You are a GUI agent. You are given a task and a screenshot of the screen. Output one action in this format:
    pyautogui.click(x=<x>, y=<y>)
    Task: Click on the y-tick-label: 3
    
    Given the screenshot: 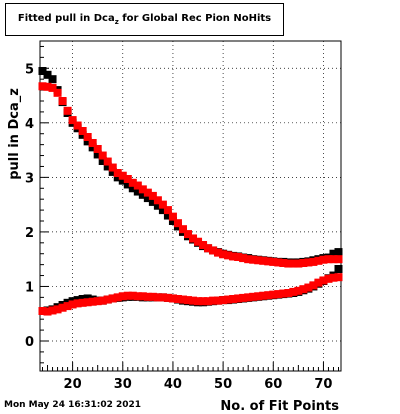 What is the action you would take?
    pyautogui.click(x=29, y=178)
    